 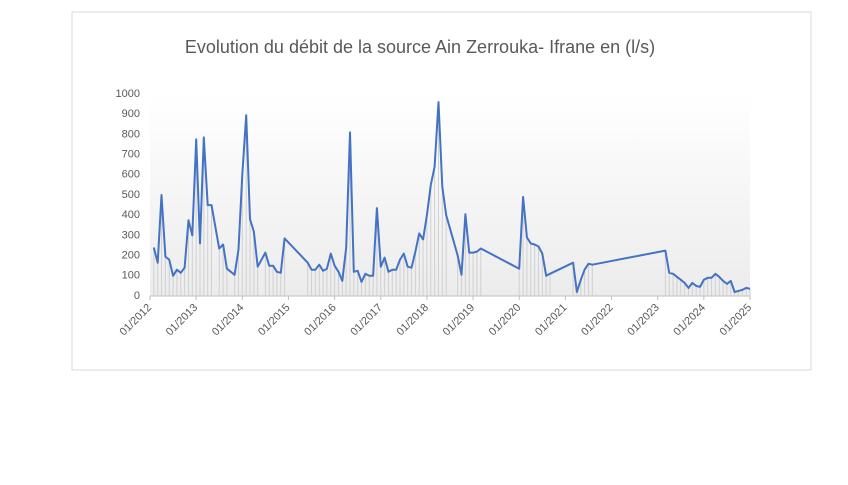 I want to click on y-tick-label: 500, so click(x=131, y=195).